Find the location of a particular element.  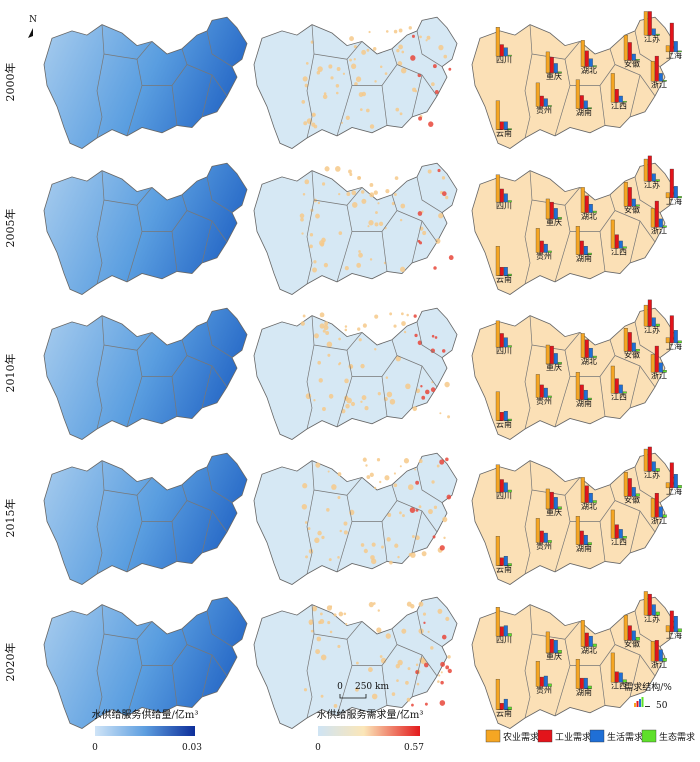

province-border is located at coordinates (374, 517).